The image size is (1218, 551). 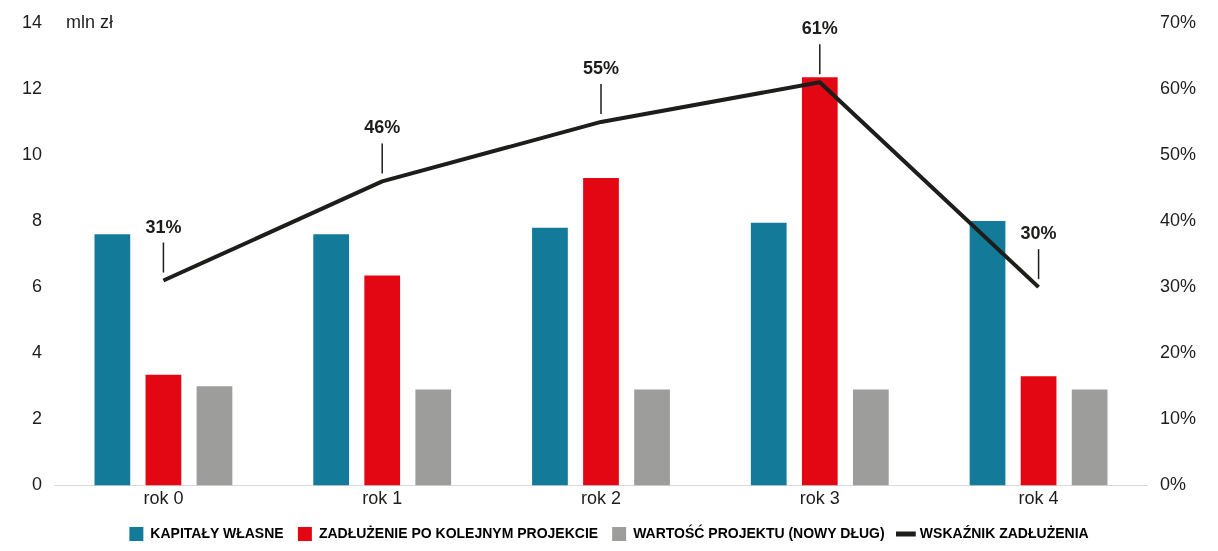 What do you see at coordinates (1177, 286) in the screenshot?
I see `y2-tick-label: 30%` at bounding box center [1177, 286].